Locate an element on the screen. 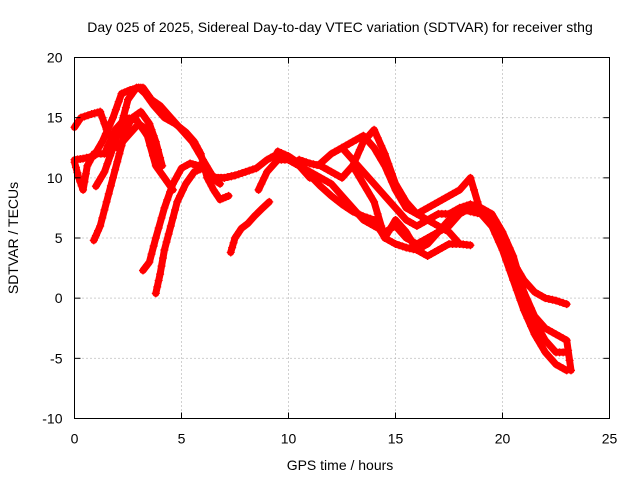 This screenshot has width=640, height=480. x-tick-label: 0 is located at coordinates (75, 439).